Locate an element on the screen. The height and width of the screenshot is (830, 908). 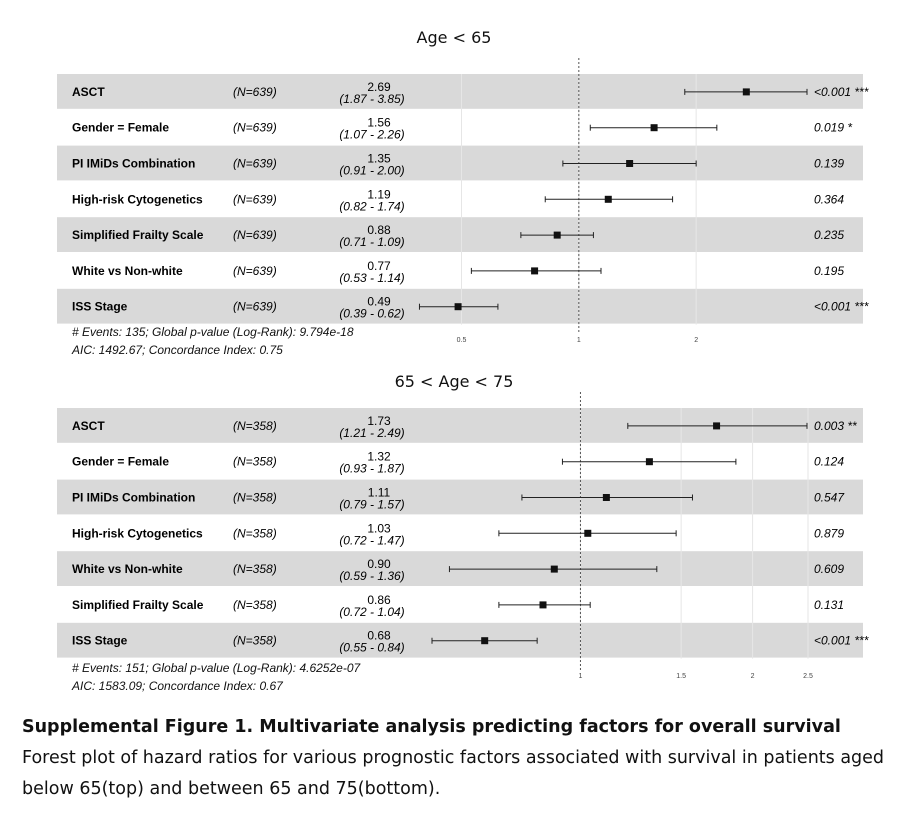
variable-label: PI IMiDs Combination is located at coordinates (133, 498).